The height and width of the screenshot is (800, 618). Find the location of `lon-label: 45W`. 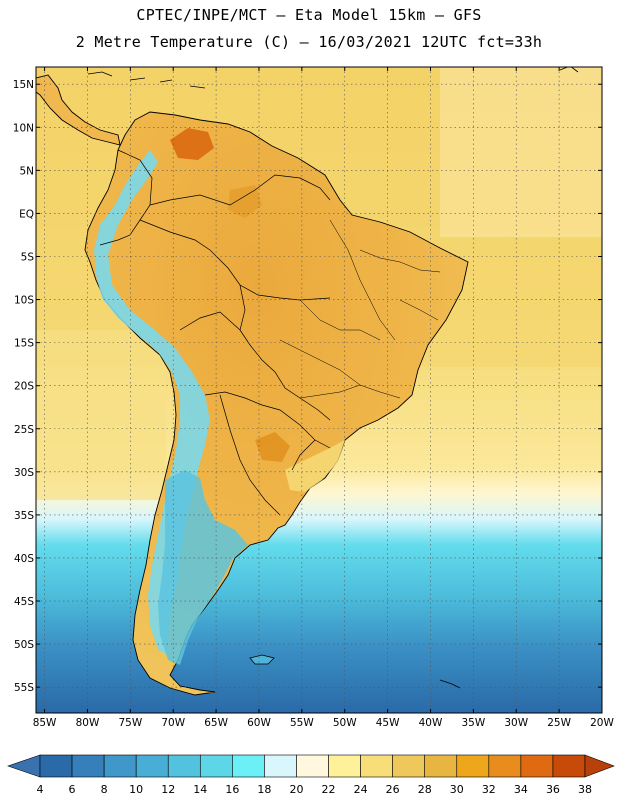

lon-label: 45W is located at coordinates (388, 723).